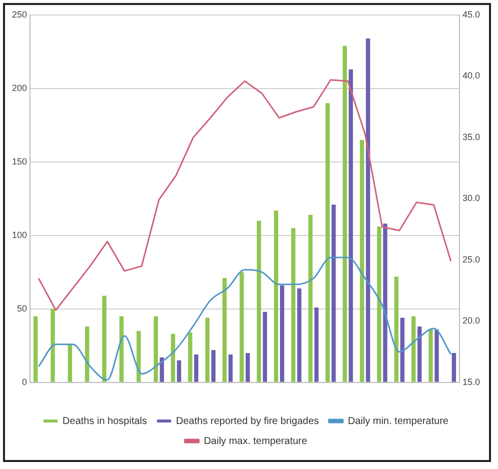 The width and height of the screenshot is (498, 469). I want to click on legend-label: Daily min. temperature, so click(398, 421).